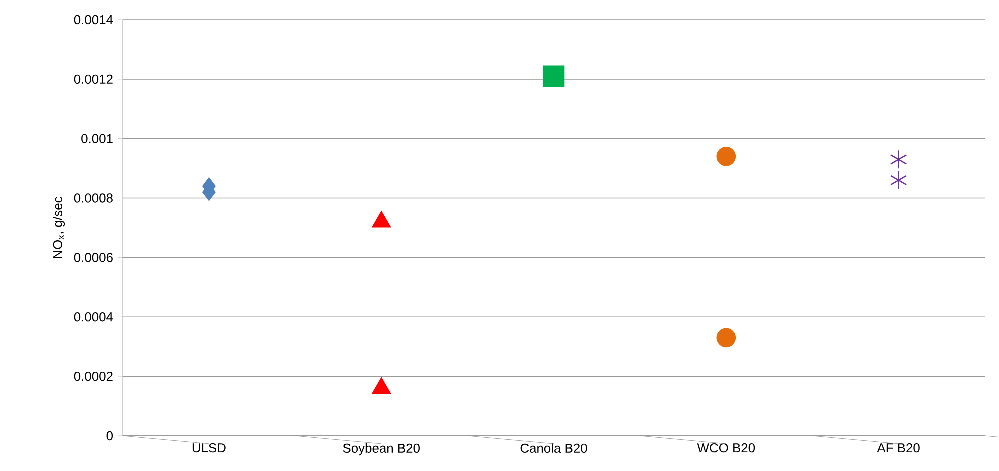  Describe the element at coordinates (94, 20) in the screenshot. I see `y-tick-label: 0.0014` at that location.